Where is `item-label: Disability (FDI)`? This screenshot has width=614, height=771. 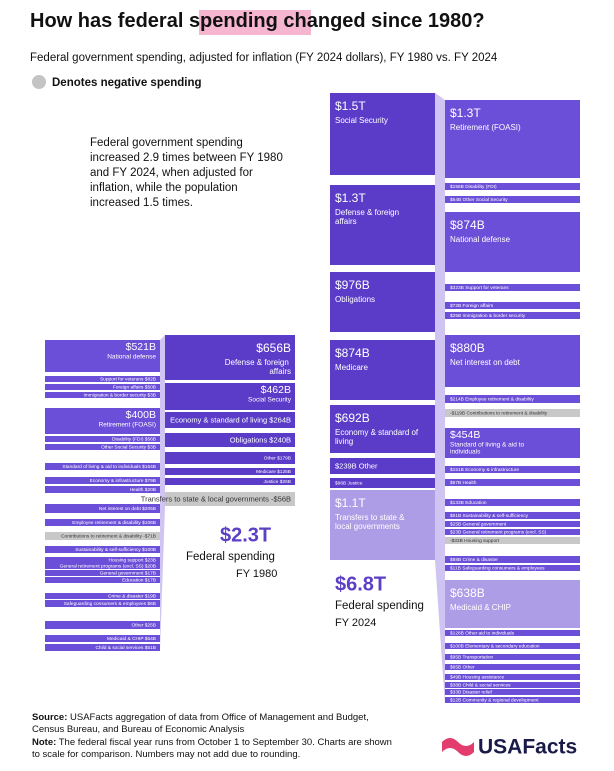 item-label: Disability (FDI) is located at coordinates (128, 440).